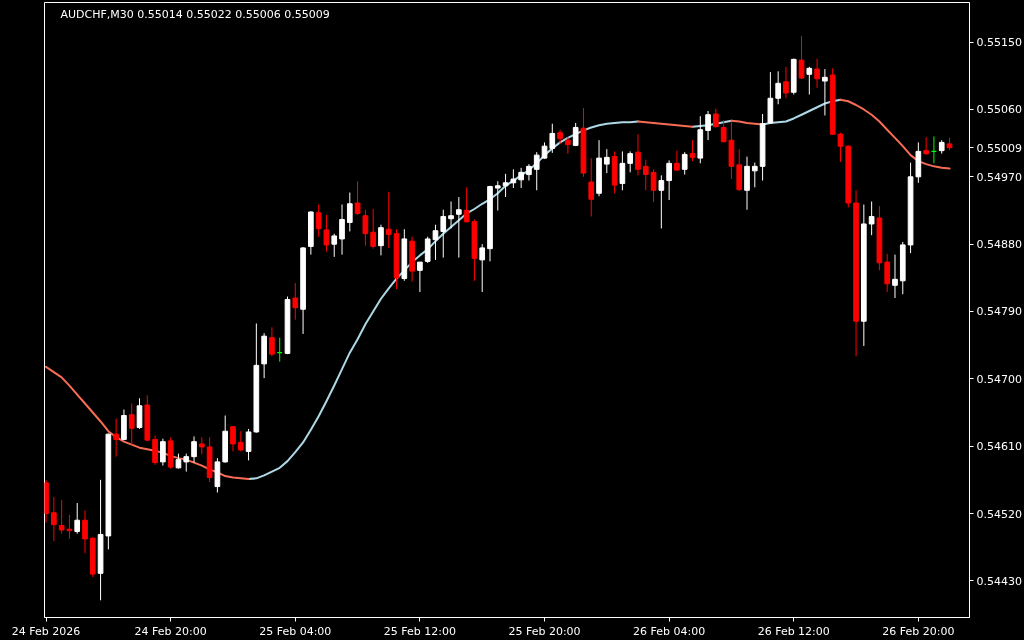  I want to click on x-tick-label: 26 Feb 20:00, so click(918, 631).